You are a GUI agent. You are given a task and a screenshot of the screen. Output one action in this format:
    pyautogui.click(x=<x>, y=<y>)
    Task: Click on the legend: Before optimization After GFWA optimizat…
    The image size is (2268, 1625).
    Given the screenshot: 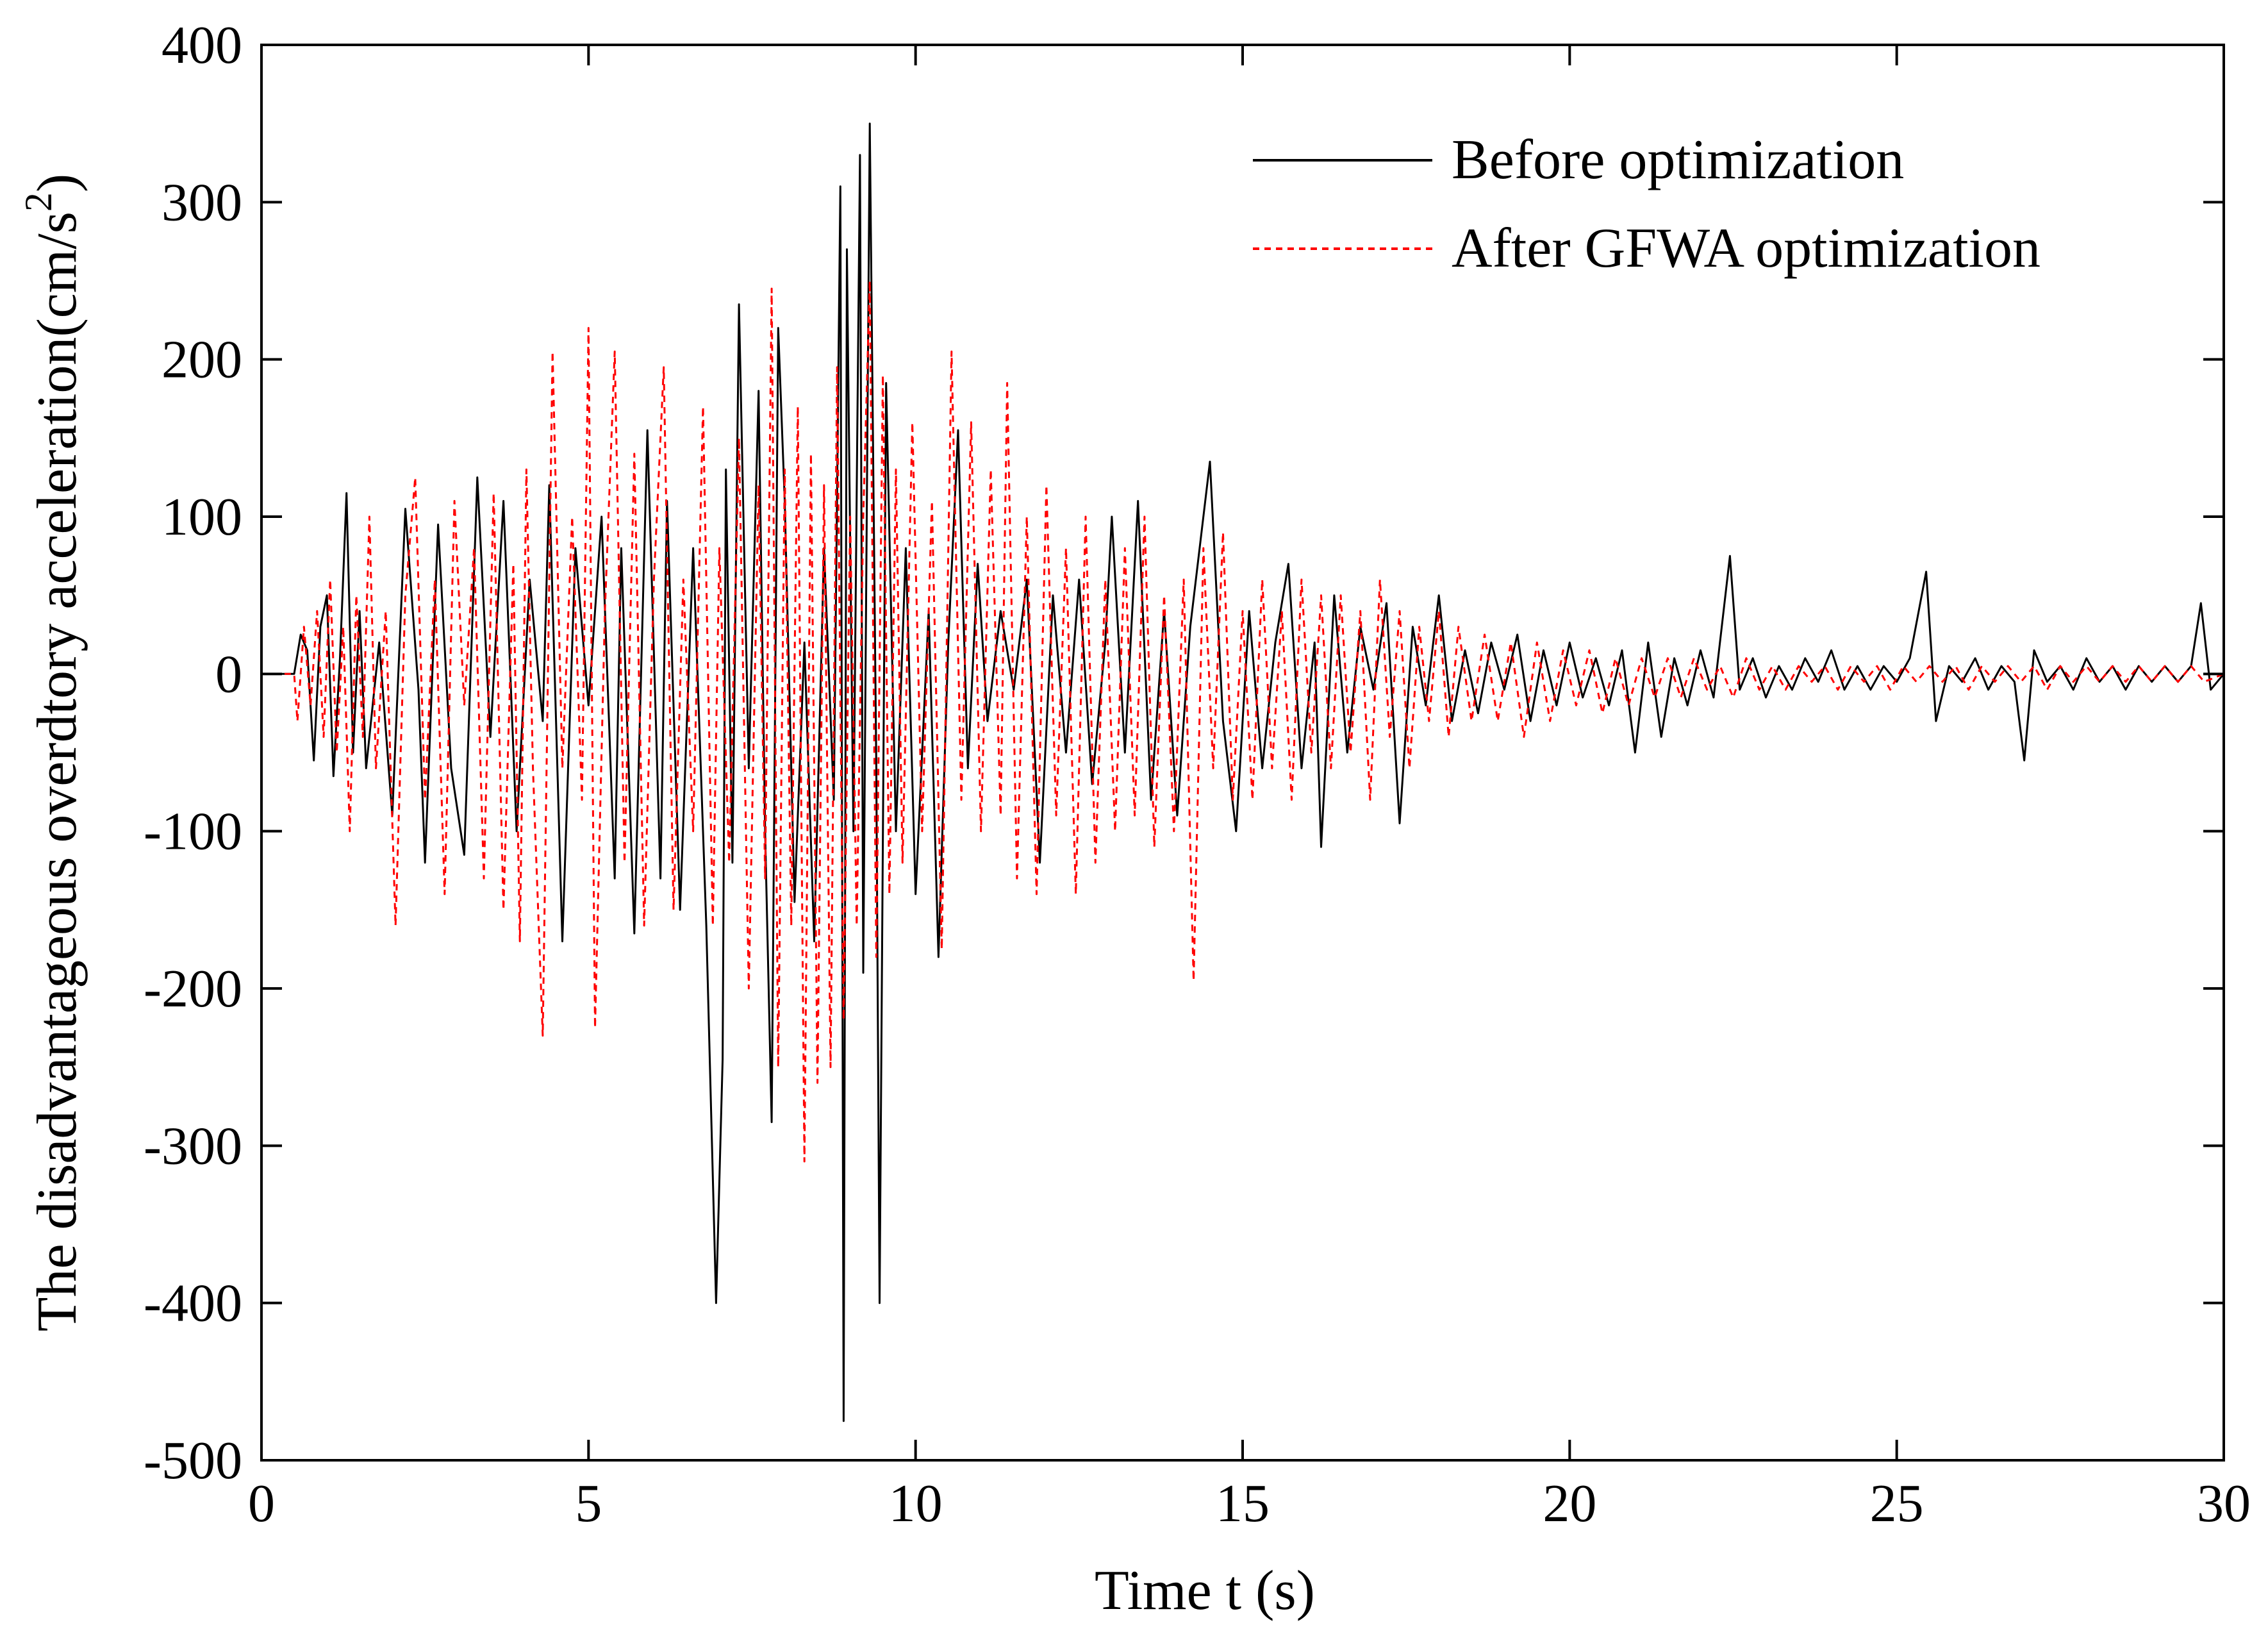 What is the action you would take?
    pyautogui.click(x=1646, y=204)
    